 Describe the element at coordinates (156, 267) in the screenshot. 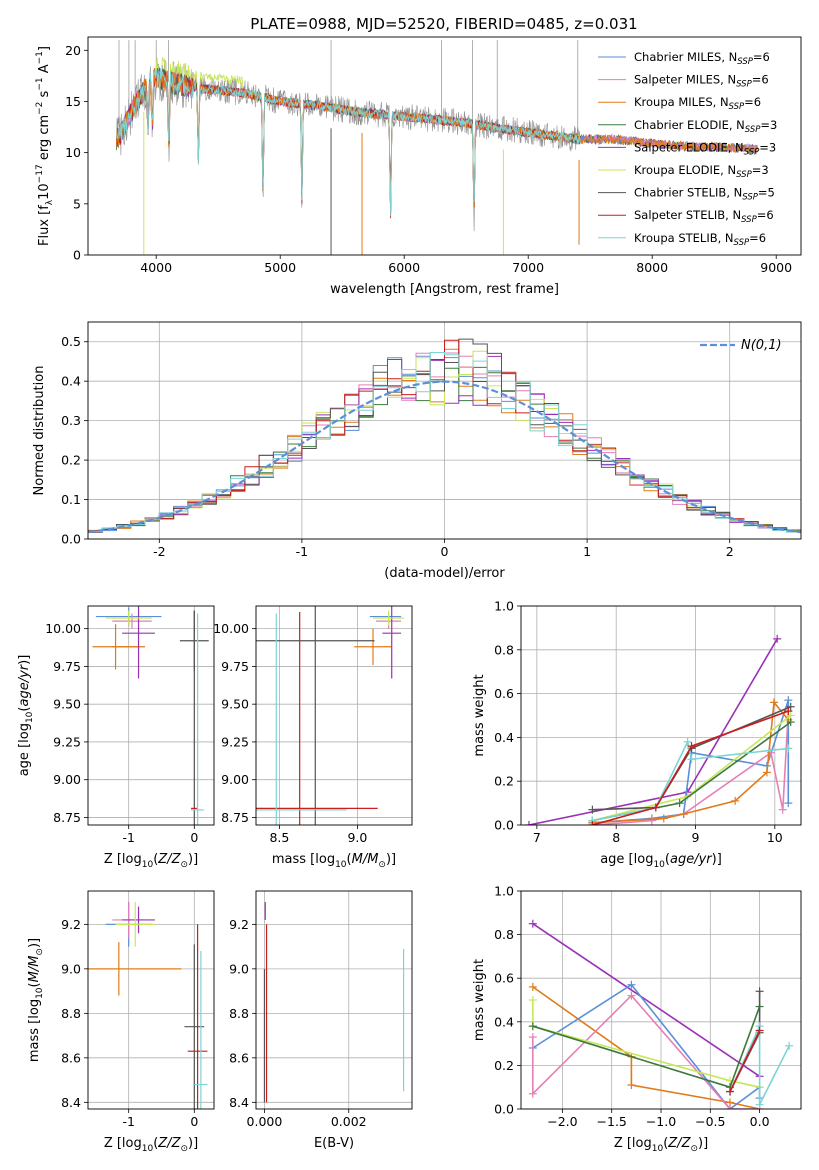

I see `x-tick-label: 4000` at that location.